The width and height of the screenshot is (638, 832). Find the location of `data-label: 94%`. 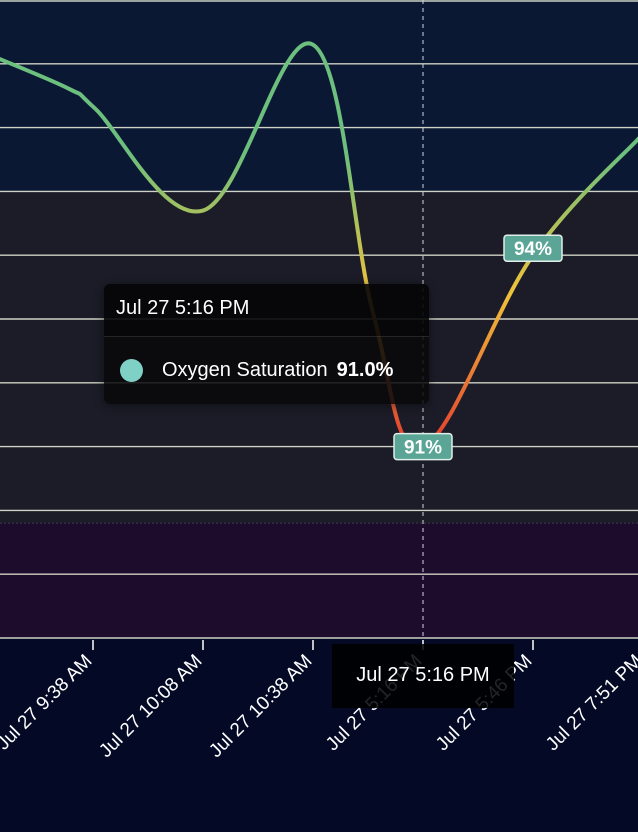

data-label: 94% is located at coordinates (533, 248).